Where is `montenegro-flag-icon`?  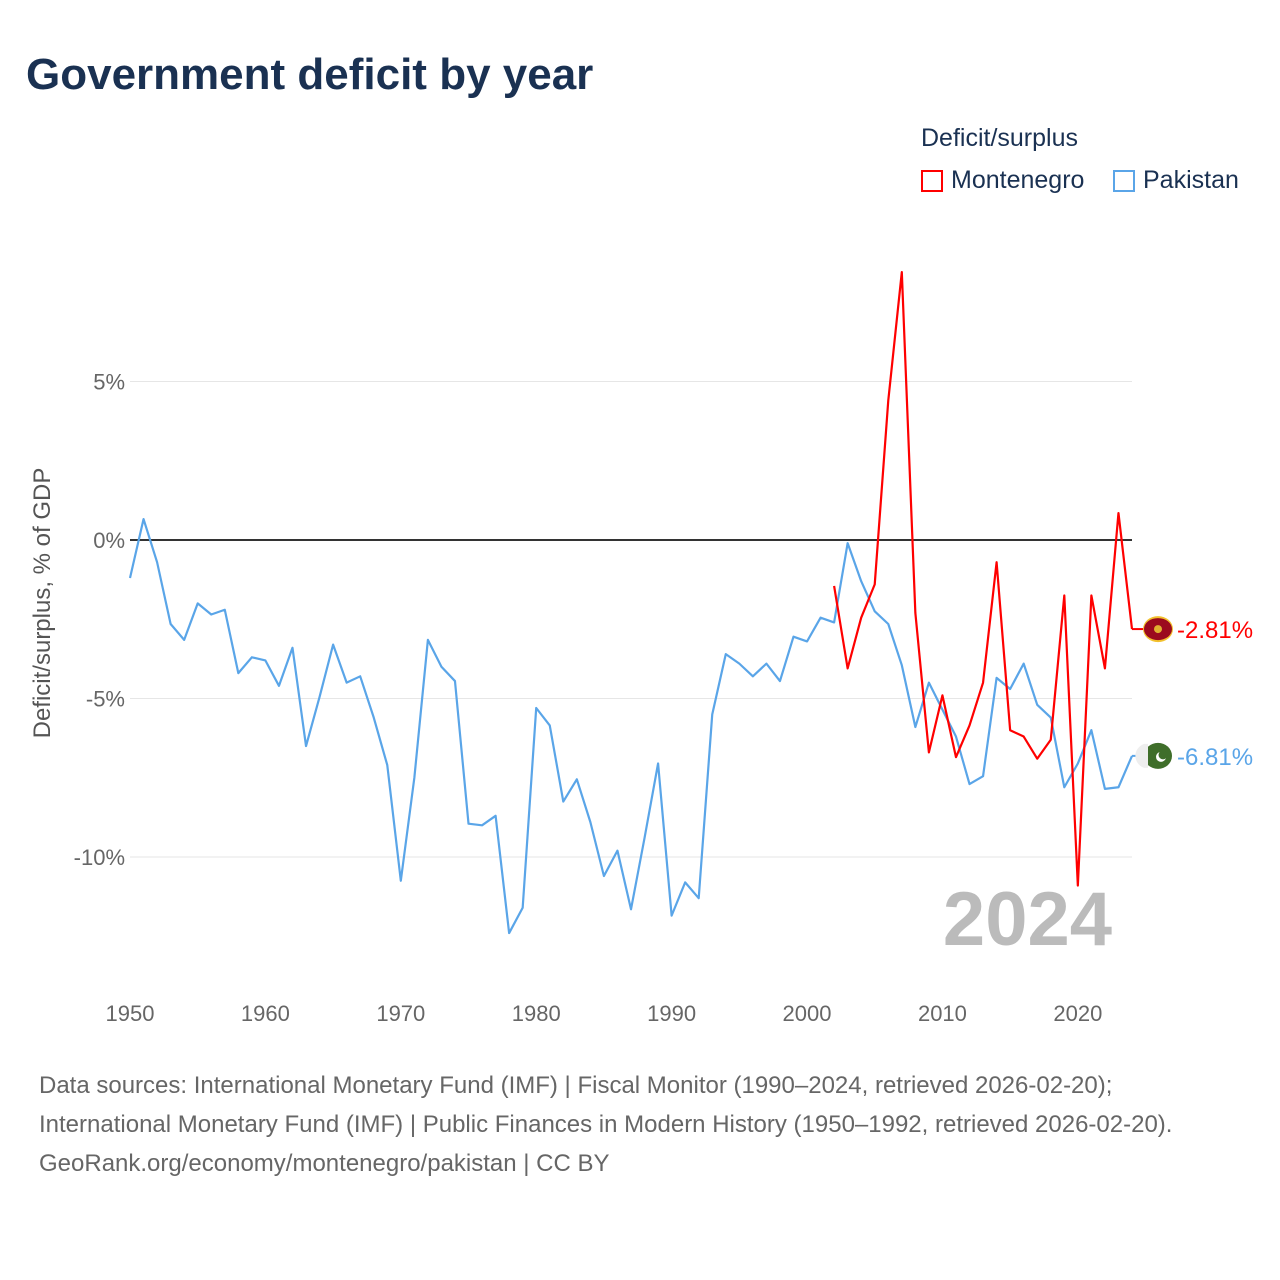
montenegro-flag-icon is located at coordinates (1158, 629).